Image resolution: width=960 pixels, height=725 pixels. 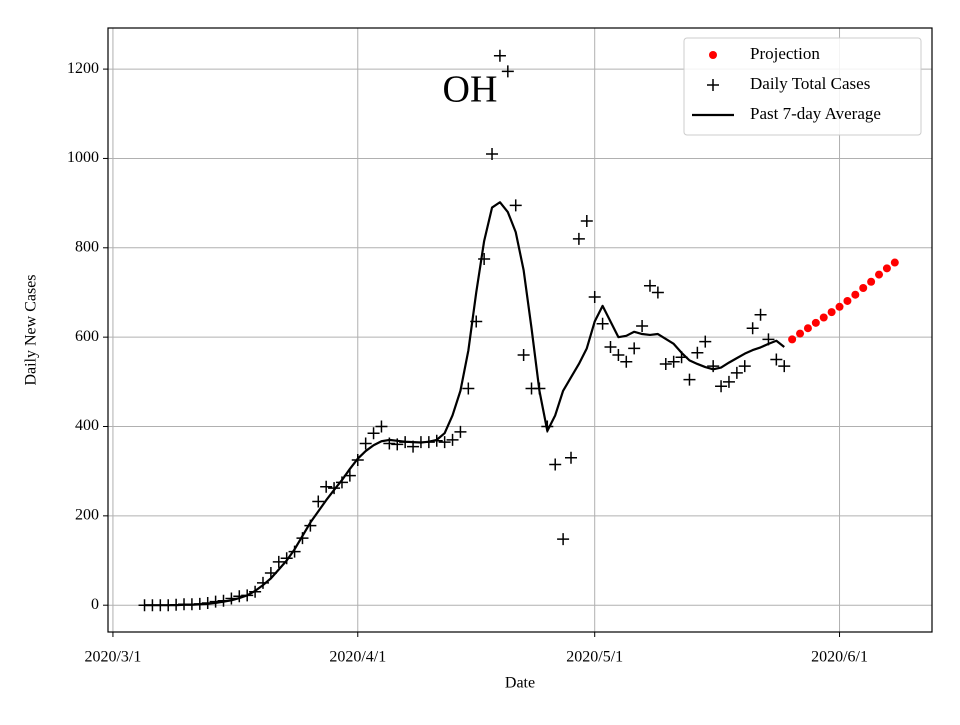 I want to click on y-tick-label: 200, so click(x=87, y=515).